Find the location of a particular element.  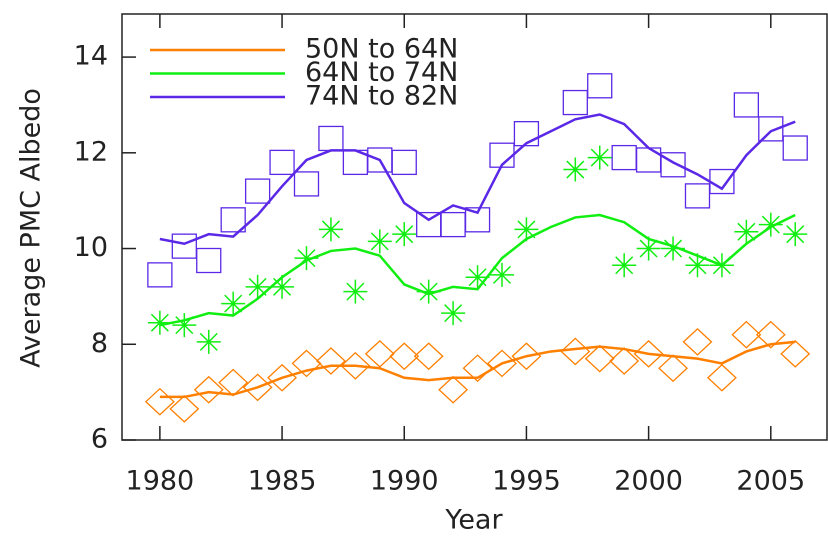

x-tick-label: 1990 is located at coordinates (404, 481).